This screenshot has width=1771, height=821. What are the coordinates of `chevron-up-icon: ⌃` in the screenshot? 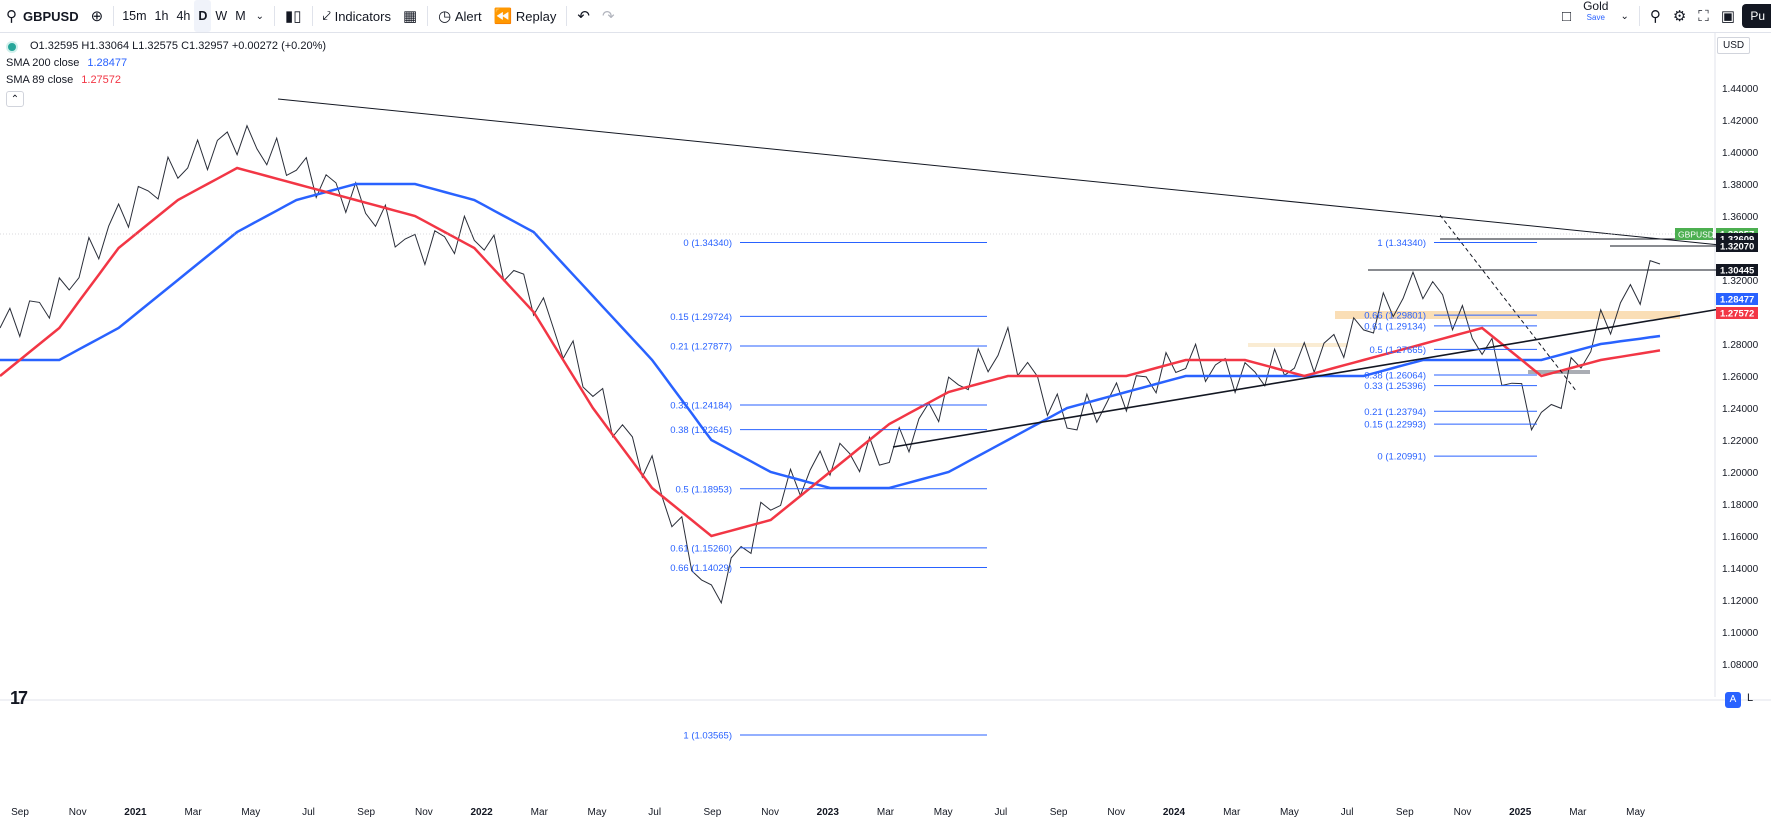 It's located at (15, 99).